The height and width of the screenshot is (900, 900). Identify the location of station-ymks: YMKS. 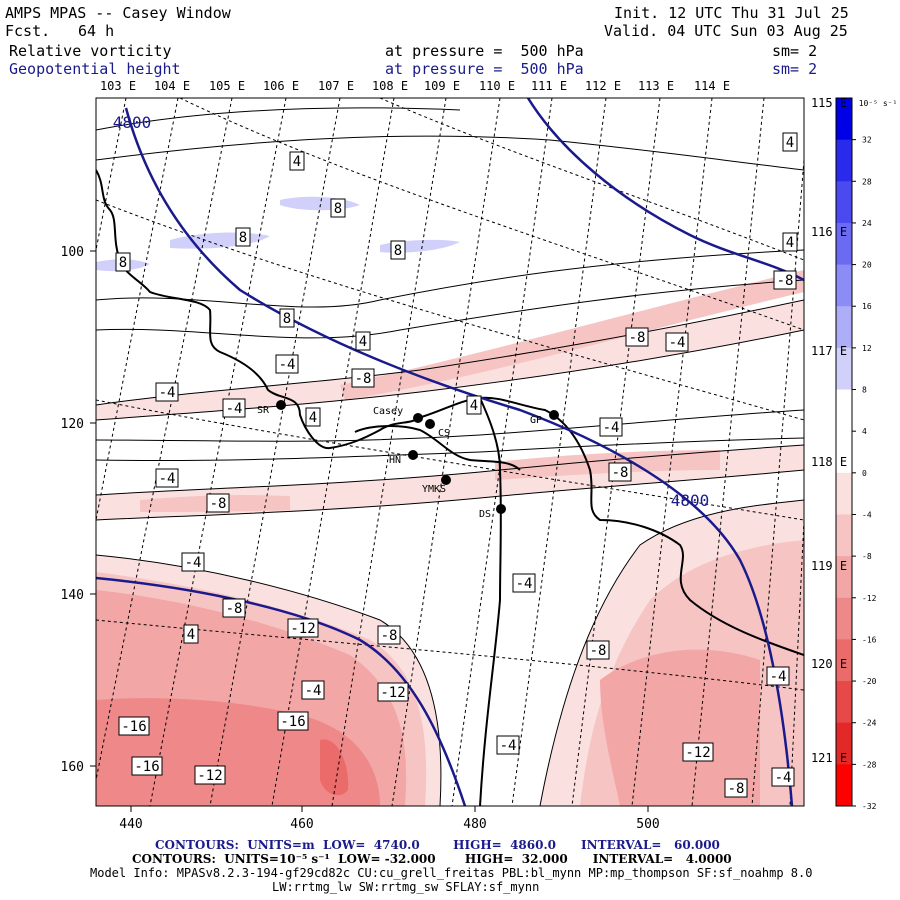
(436, 485).